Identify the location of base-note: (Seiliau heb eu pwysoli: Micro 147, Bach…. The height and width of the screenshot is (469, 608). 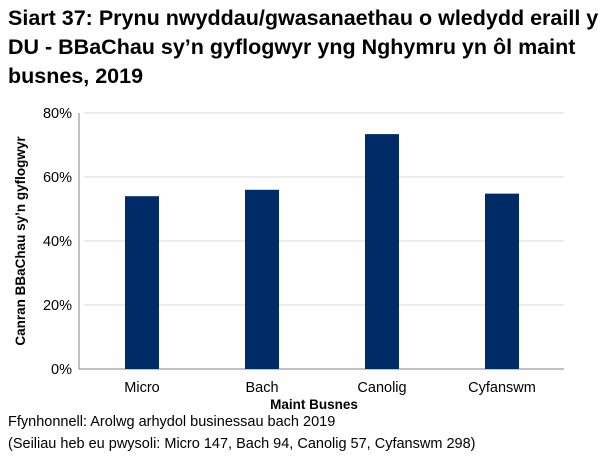
(242, 444).